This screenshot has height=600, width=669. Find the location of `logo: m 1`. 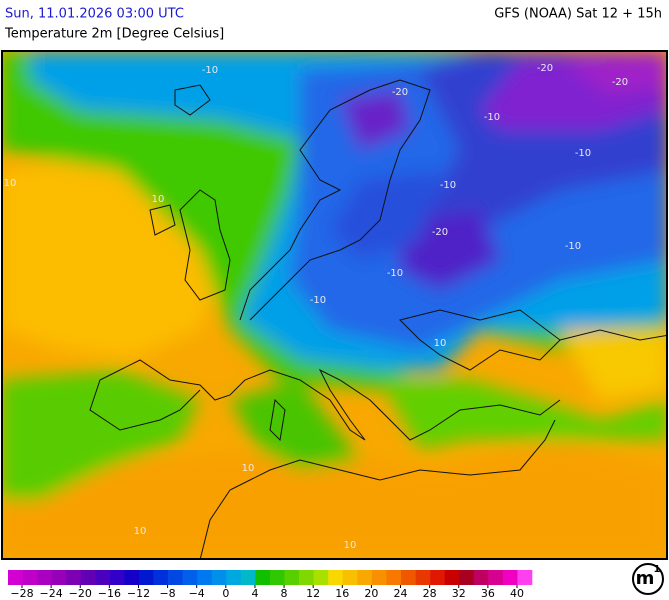

logo: m 1 is located at coordinates (648, 579).